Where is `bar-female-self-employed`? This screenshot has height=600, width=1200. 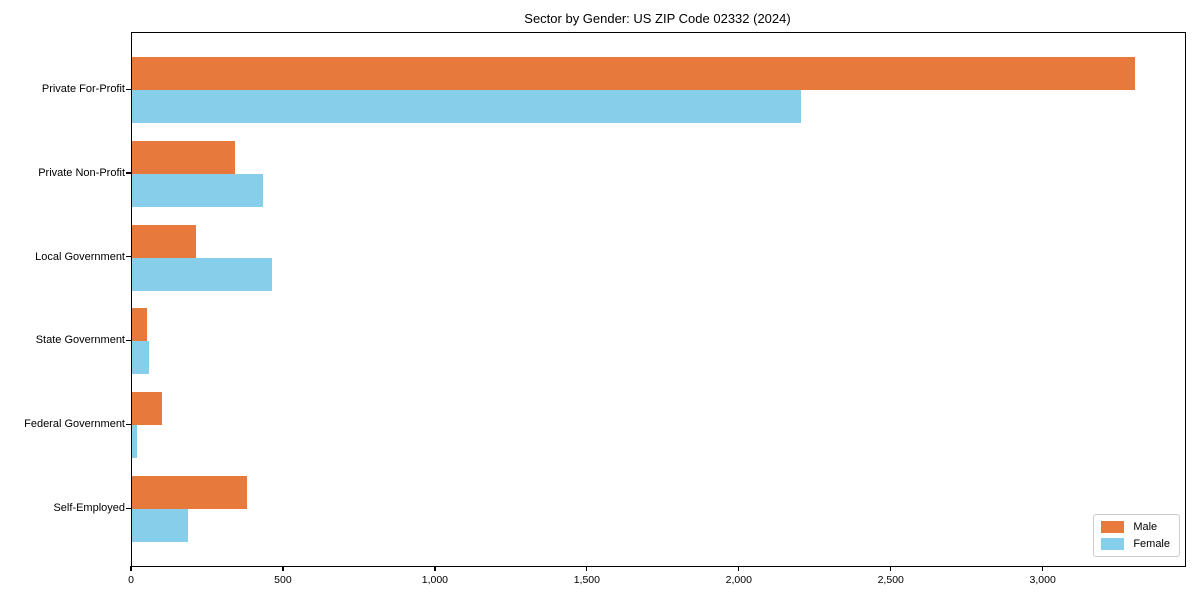
bar-female-self-employed is located at coordinates (160, 525).